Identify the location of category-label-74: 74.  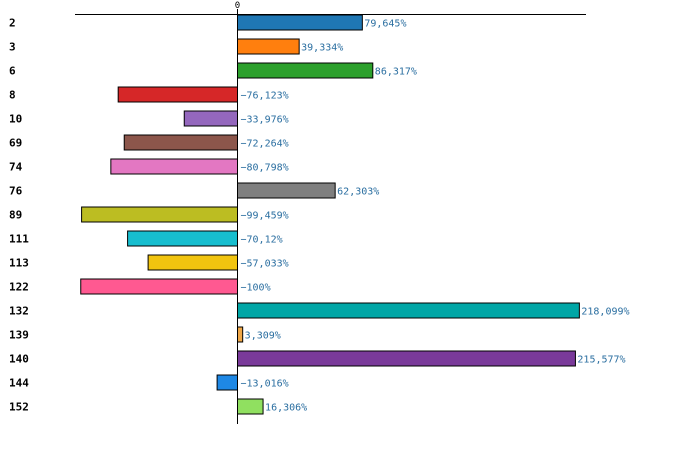
(16, 167).